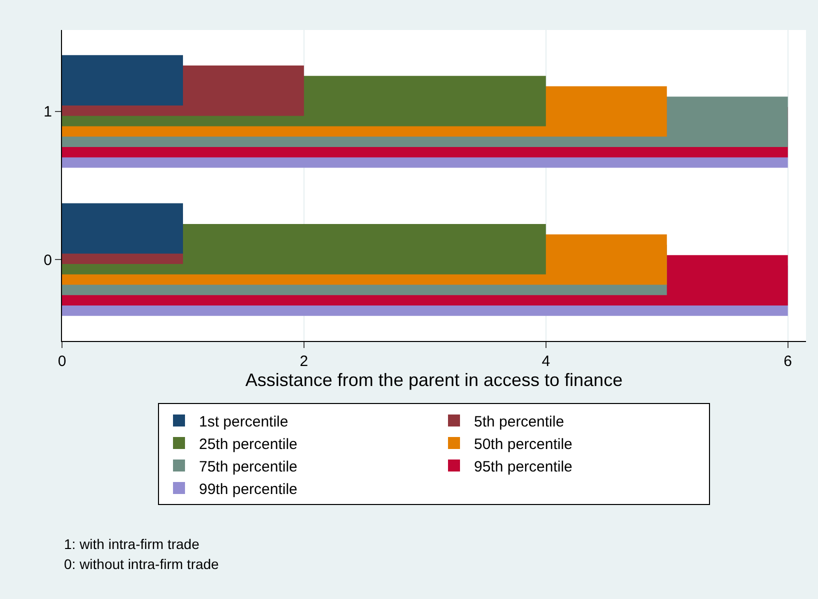 This screenshot has height=599, width=818. Describe the element at coordinates (788, 361) in the screenshot. I see `x-tick-label: 6` at that location.